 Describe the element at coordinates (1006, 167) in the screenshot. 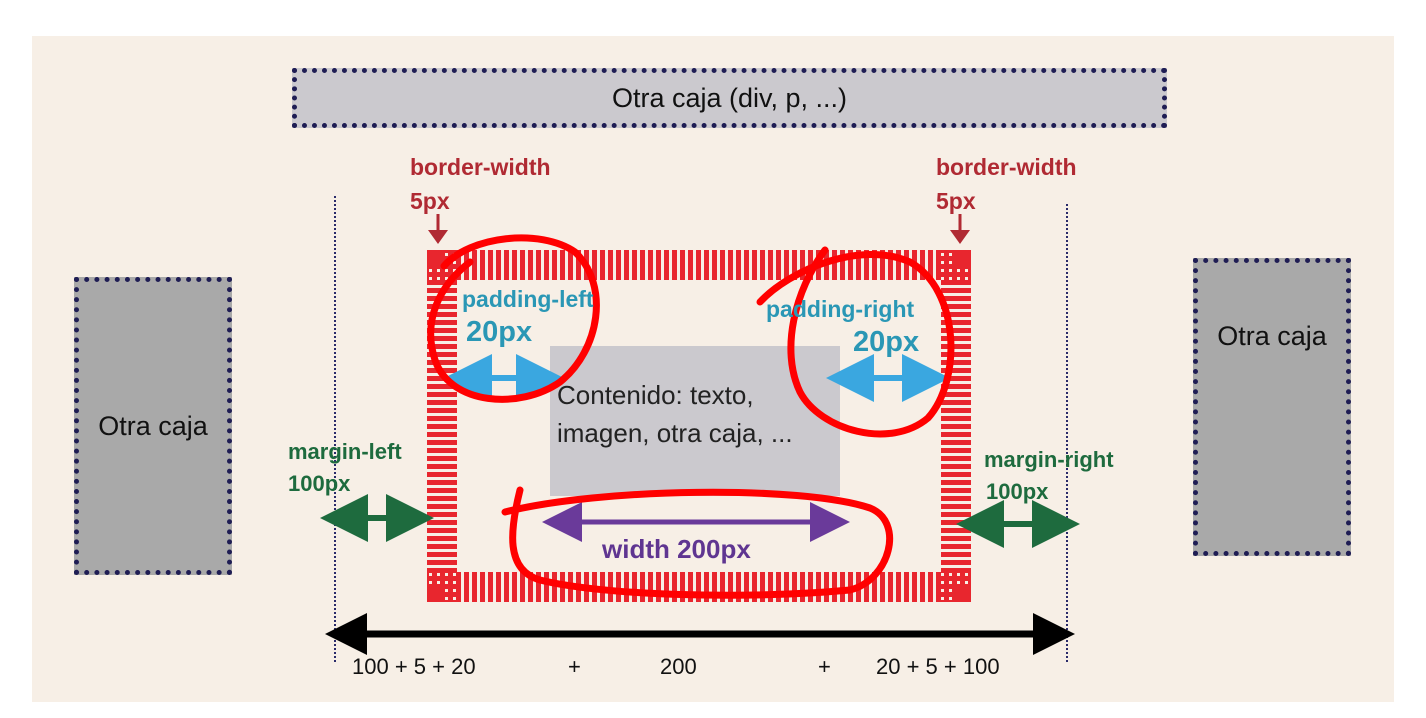

I see `border-width-right-title: border-width` at that location.